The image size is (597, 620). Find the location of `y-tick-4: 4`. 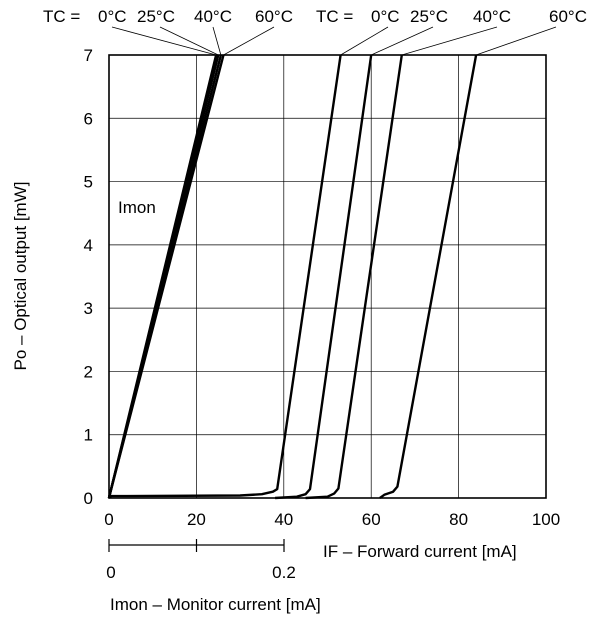

y-tick-4: 4 is located at coordinates (88, 245).